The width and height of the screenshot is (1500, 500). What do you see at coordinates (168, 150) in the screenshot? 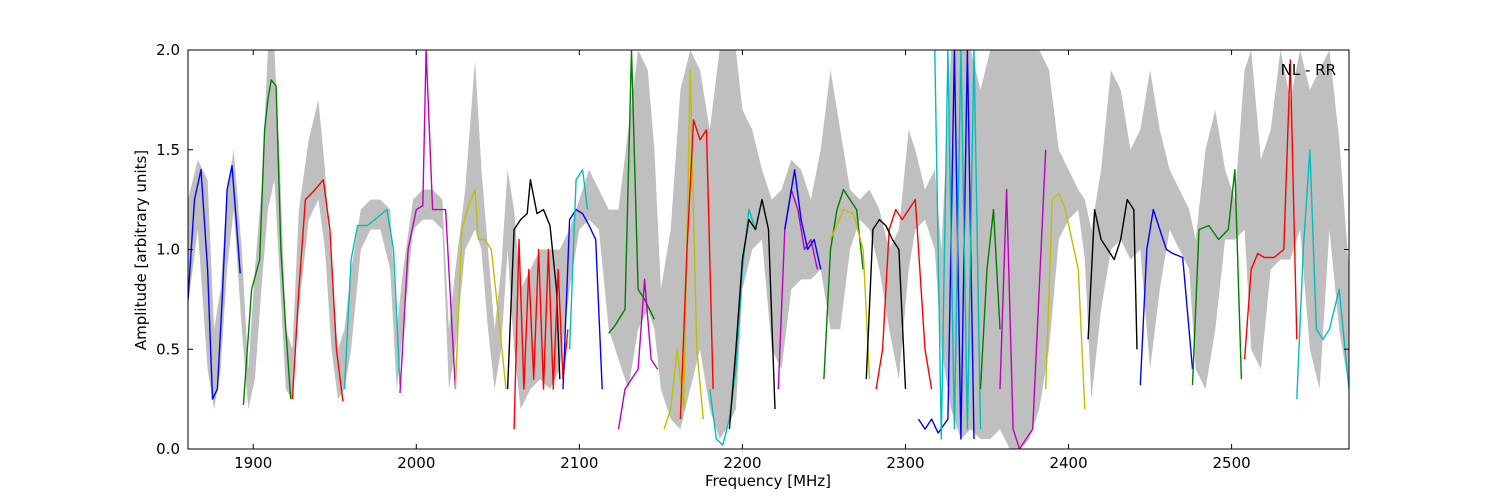
I see `y-tick-label: 1.5` at bounding box center [168, 150].